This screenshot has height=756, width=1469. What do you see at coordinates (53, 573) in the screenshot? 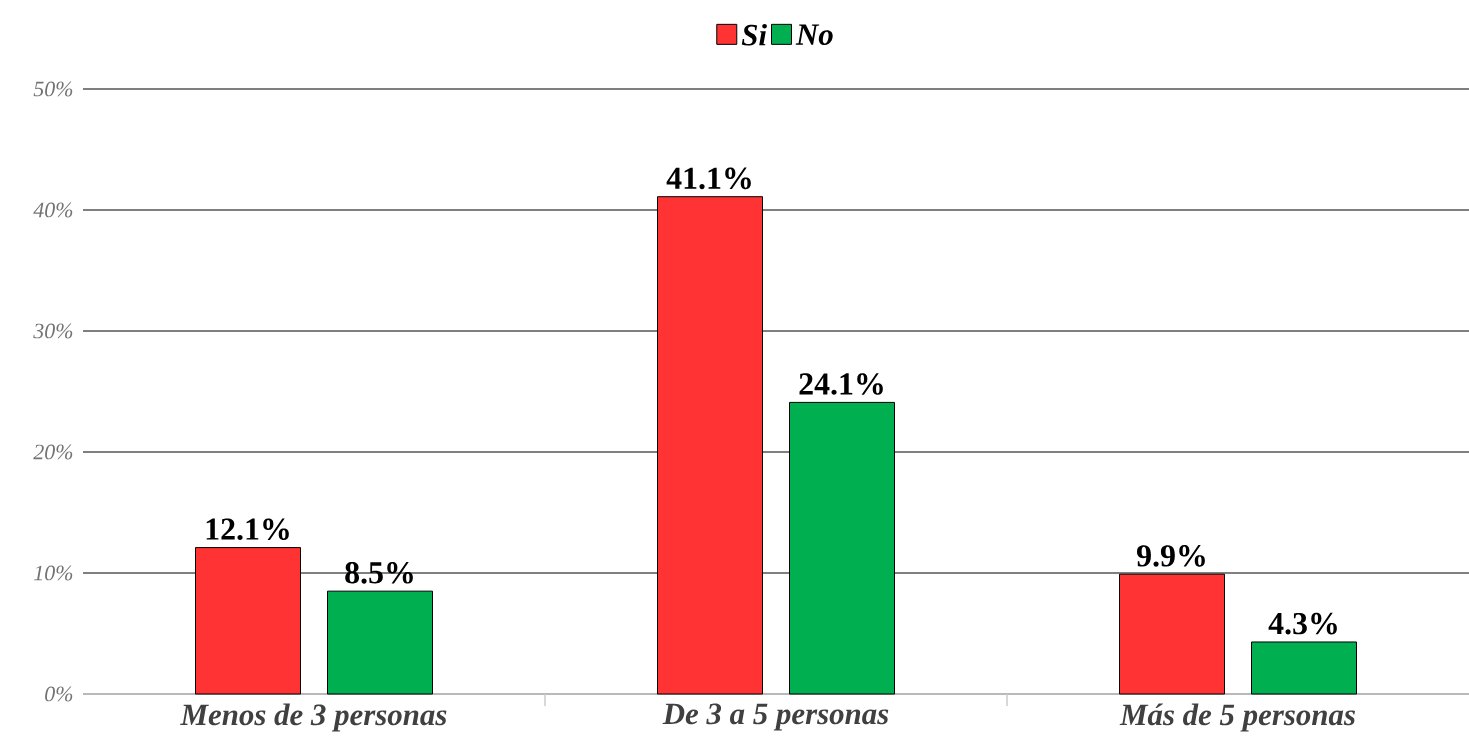
I see `y-tick-label: 10%` at bounding box center [53, 573].